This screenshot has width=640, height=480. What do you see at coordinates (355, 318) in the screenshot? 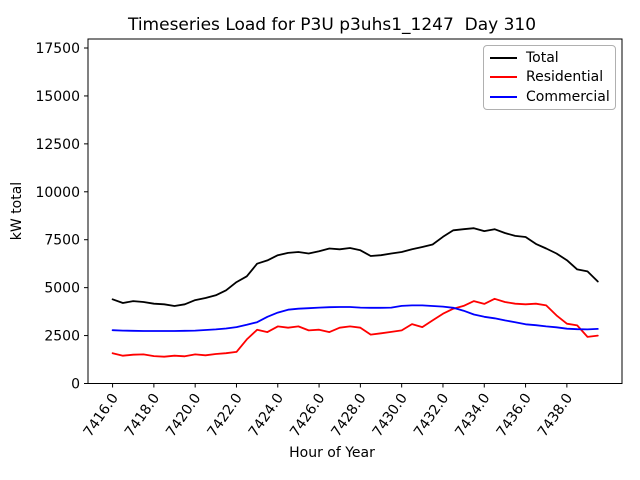
I see `line-commercial` at bounding box center [355, 318].